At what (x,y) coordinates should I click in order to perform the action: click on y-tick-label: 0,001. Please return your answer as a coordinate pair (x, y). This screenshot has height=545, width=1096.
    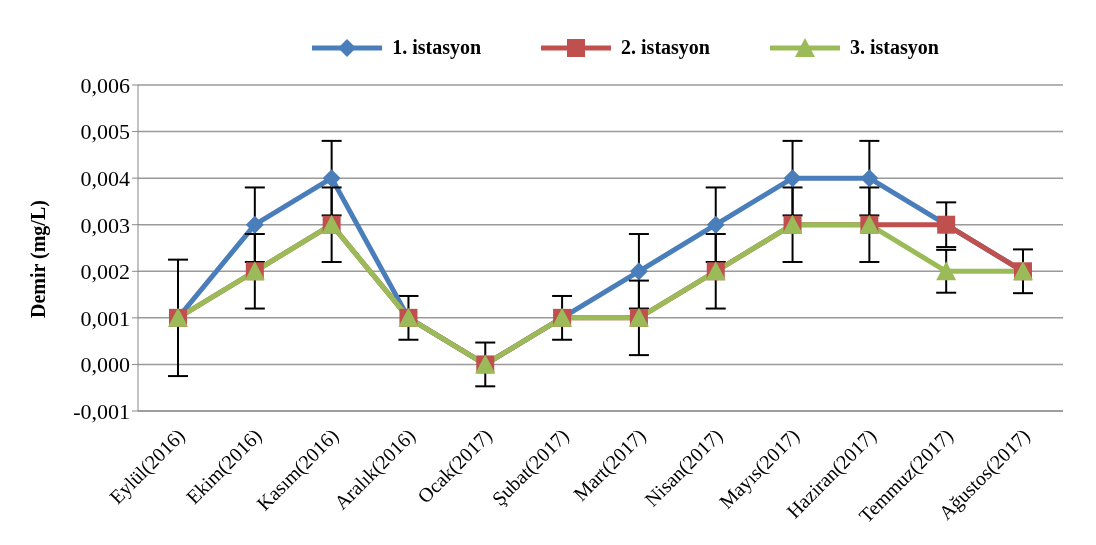
    Looking at the image, I should click on (105, 318).